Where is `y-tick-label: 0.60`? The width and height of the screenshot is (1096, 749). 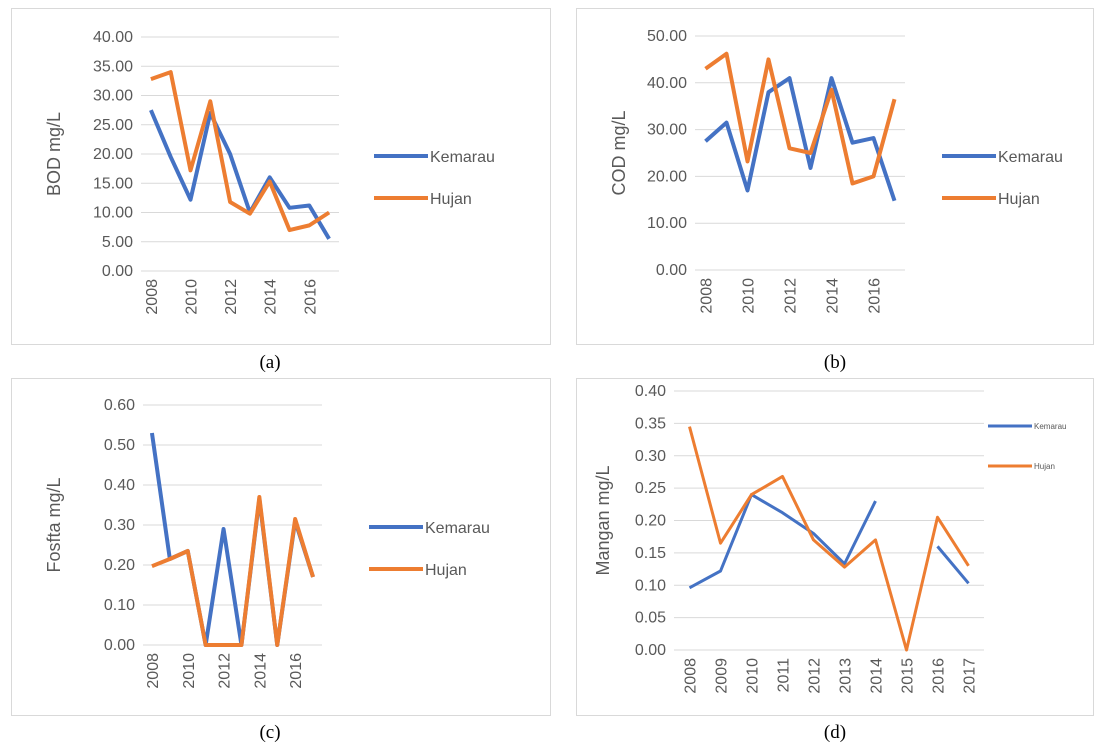 y-tick-label: 0.60 is located at coordinates (119, 405).